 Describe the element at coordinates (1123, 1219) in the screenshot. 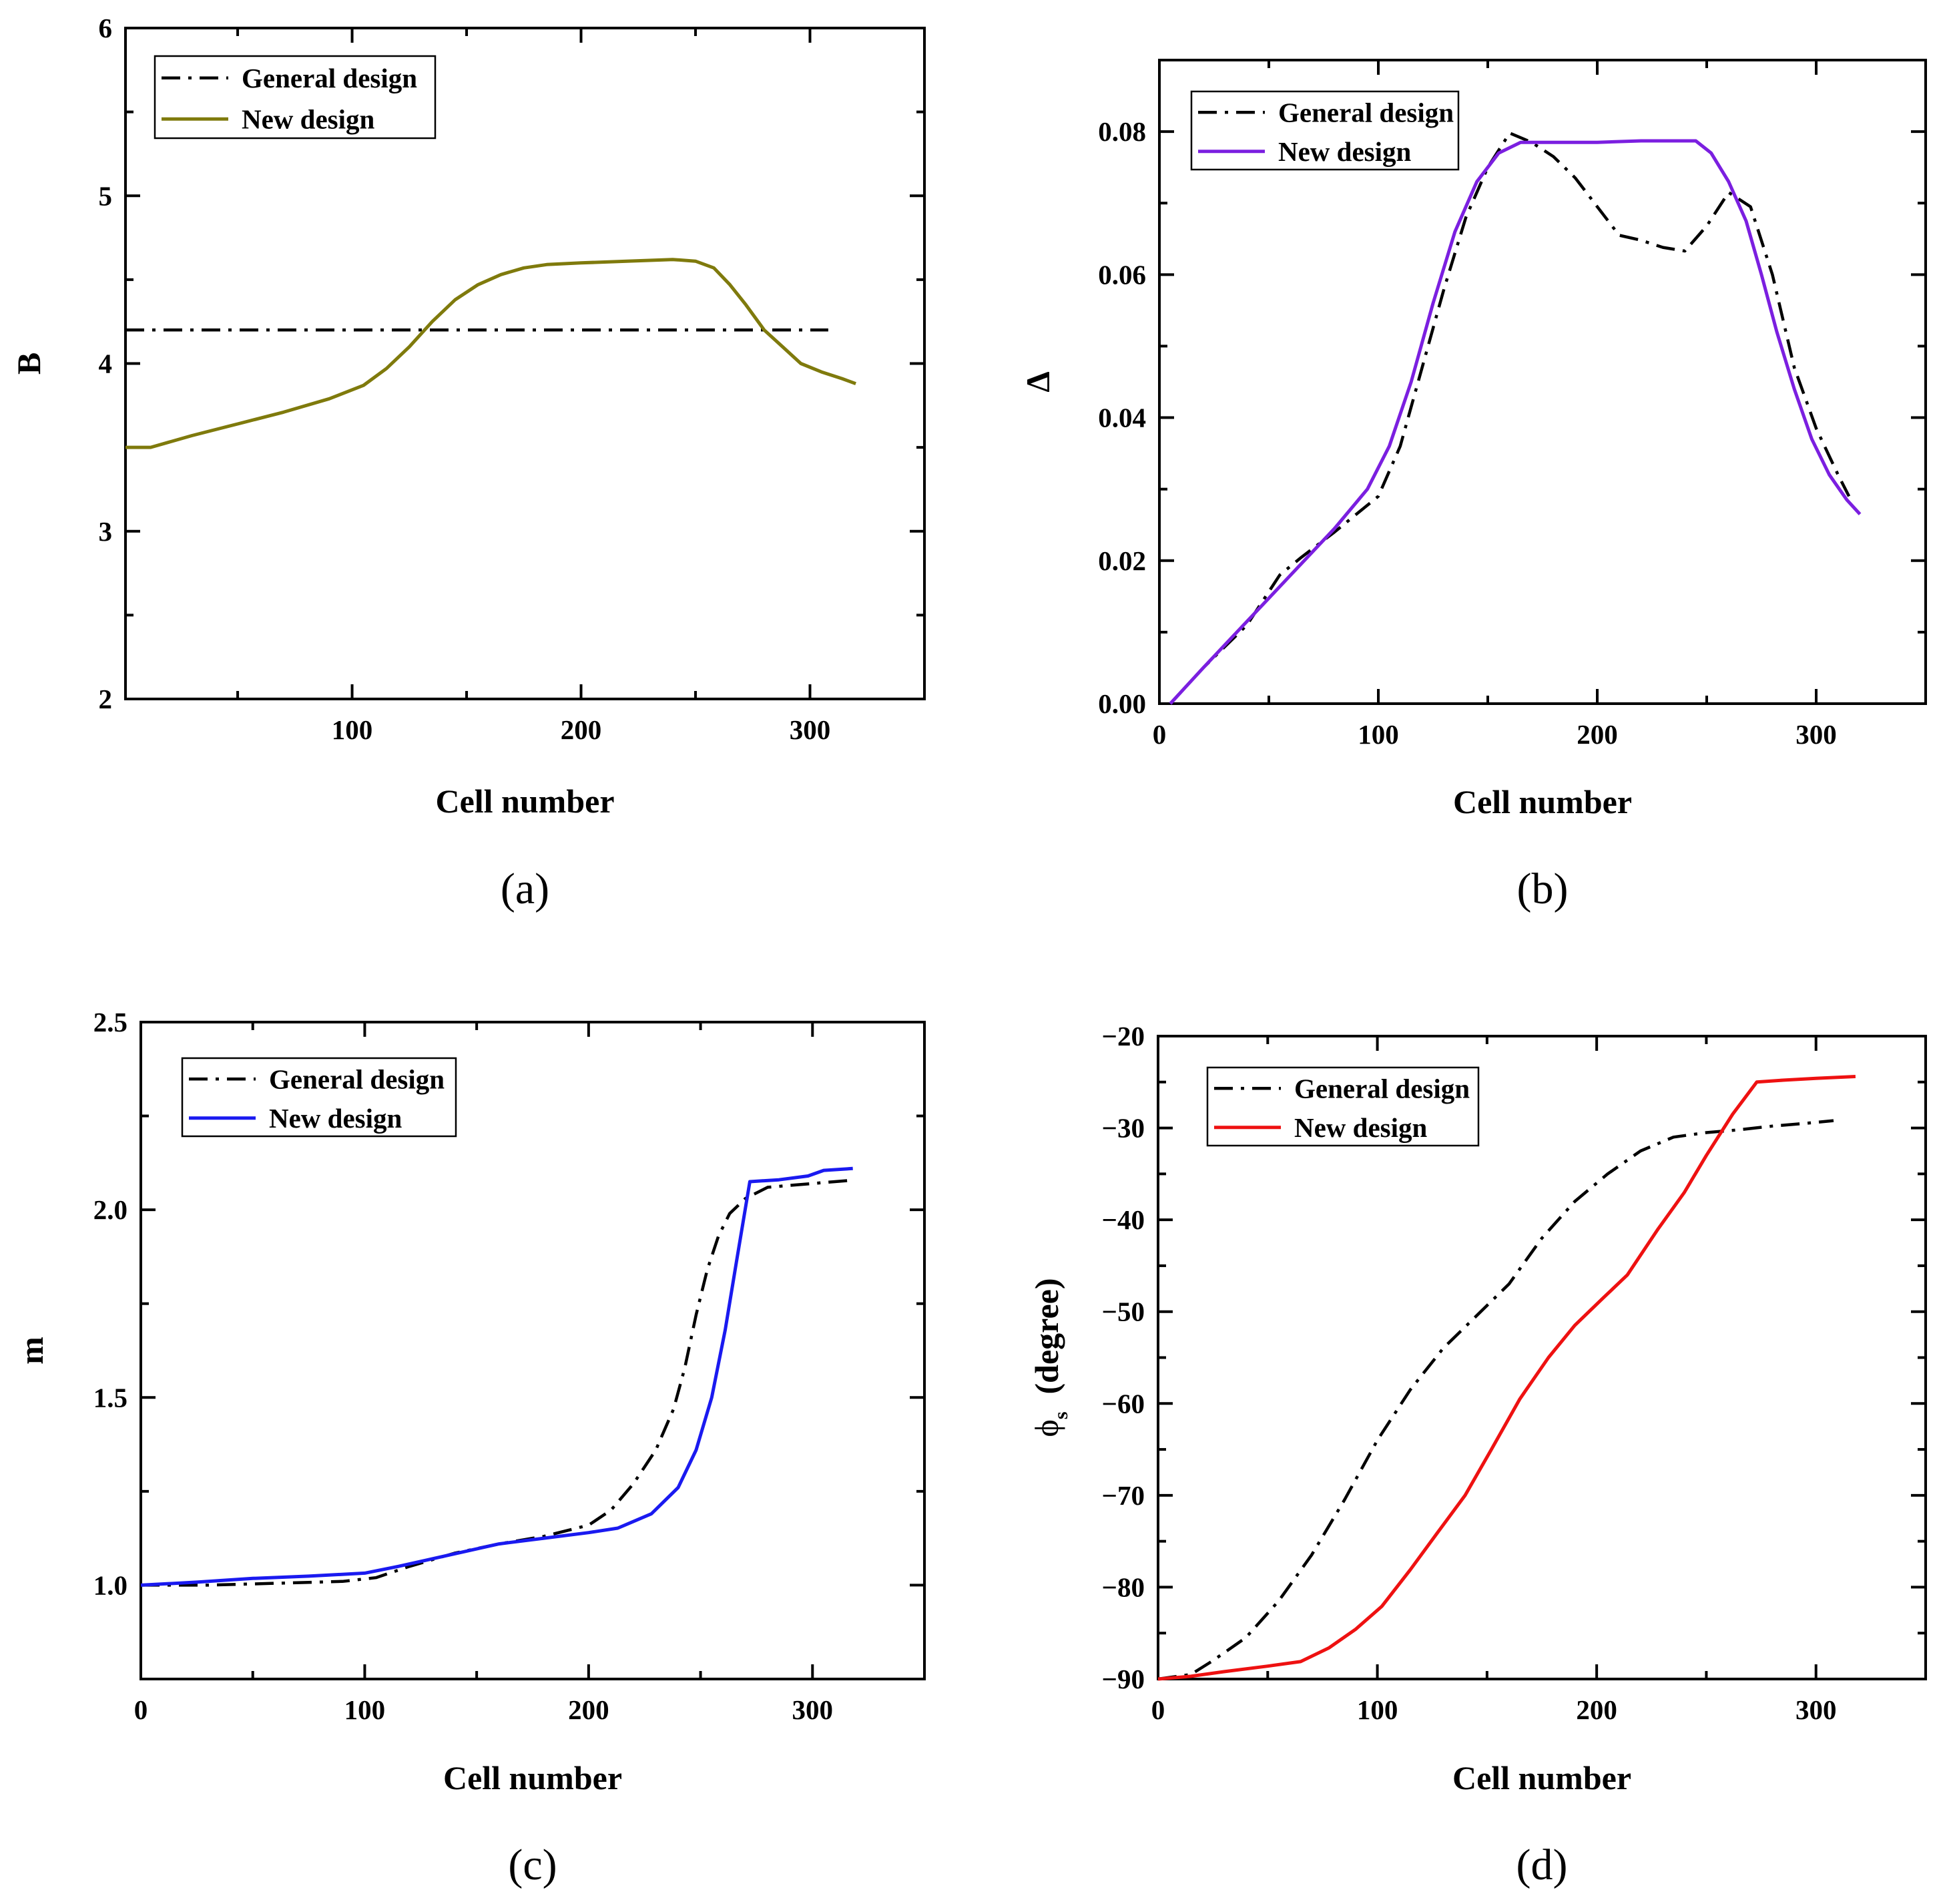

I see `y-tick-label: −40` at that location.